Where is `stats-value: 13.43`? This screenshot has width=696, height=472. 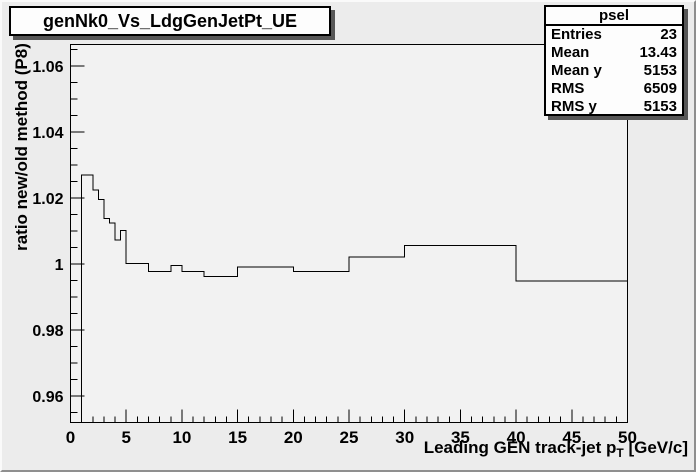
stats-value: 13.43 is located at coordinates (658, 52).